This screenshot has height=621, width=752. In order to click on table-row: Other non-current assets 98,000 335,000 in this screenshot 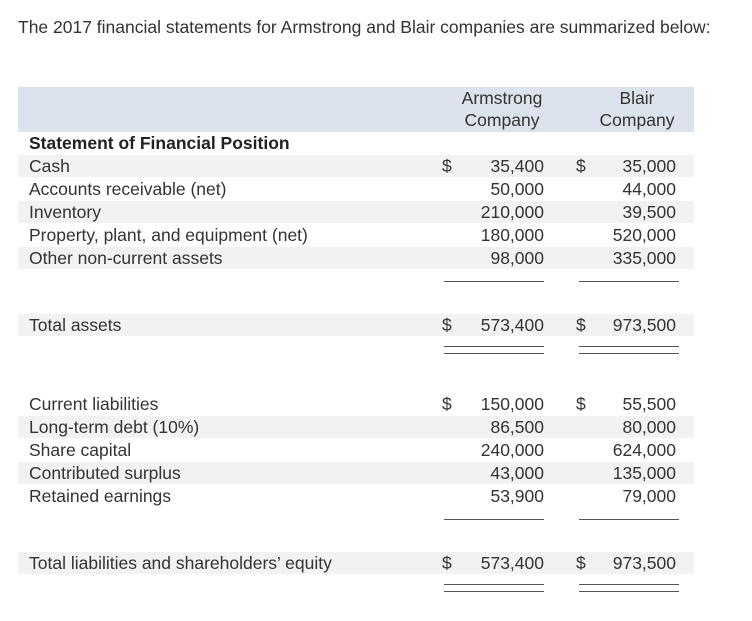, I will do `click(356, 258)`.